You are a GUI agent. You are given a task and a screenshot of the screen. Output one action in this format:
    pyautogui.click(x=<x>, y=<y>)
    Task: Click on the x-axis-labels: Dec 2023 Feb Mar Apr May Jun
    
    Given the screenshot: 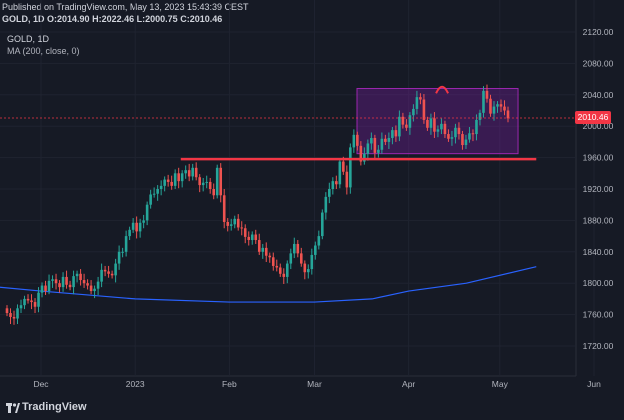 What is the action you would take?
    pyautogui.click(x=317, y=384)
    